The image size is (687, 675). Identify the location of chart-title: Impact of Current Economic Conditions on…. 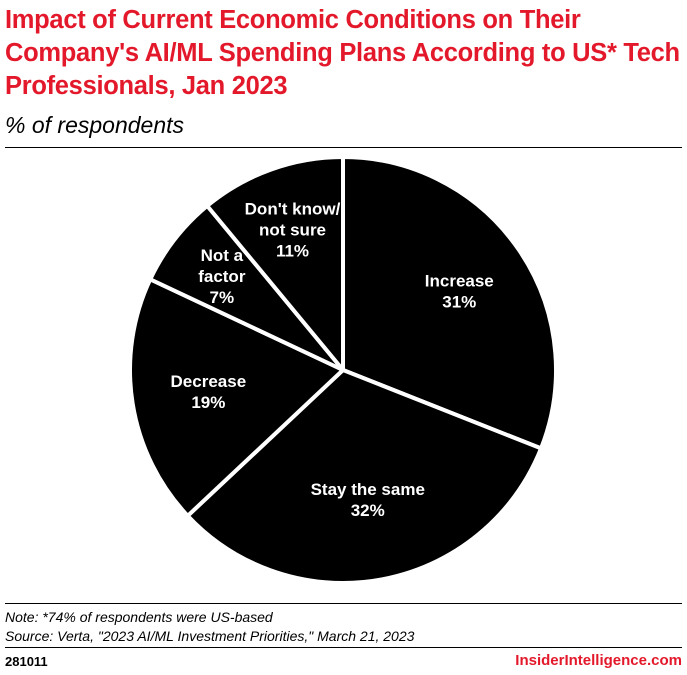
(342, 53).